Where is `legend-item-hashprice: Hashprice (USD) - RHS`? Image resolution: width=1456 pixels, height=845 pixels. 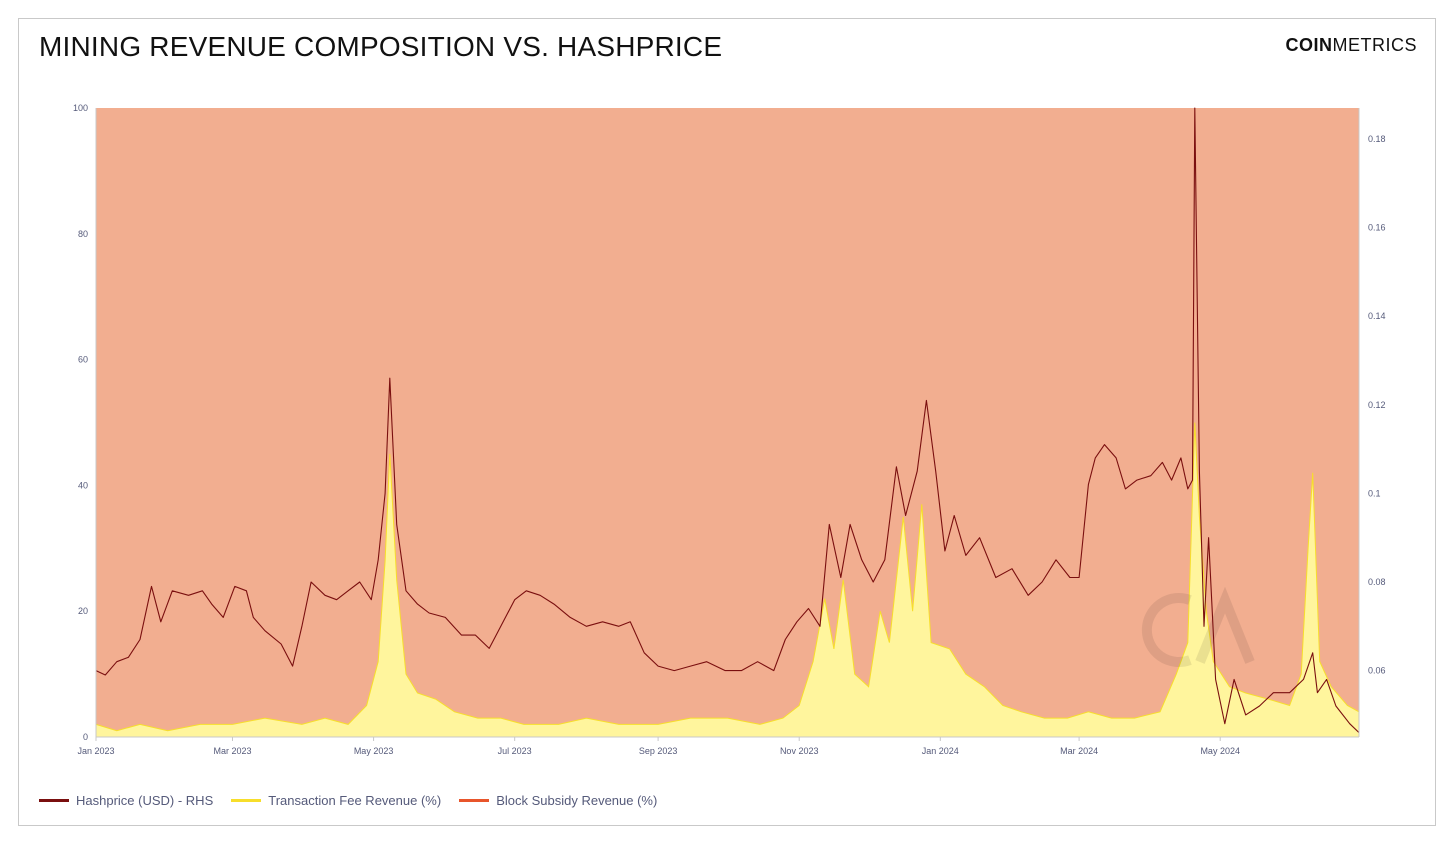
legend-item-hashprice: Hashprice (USD) - RHS is located at coordinates (126, 800).